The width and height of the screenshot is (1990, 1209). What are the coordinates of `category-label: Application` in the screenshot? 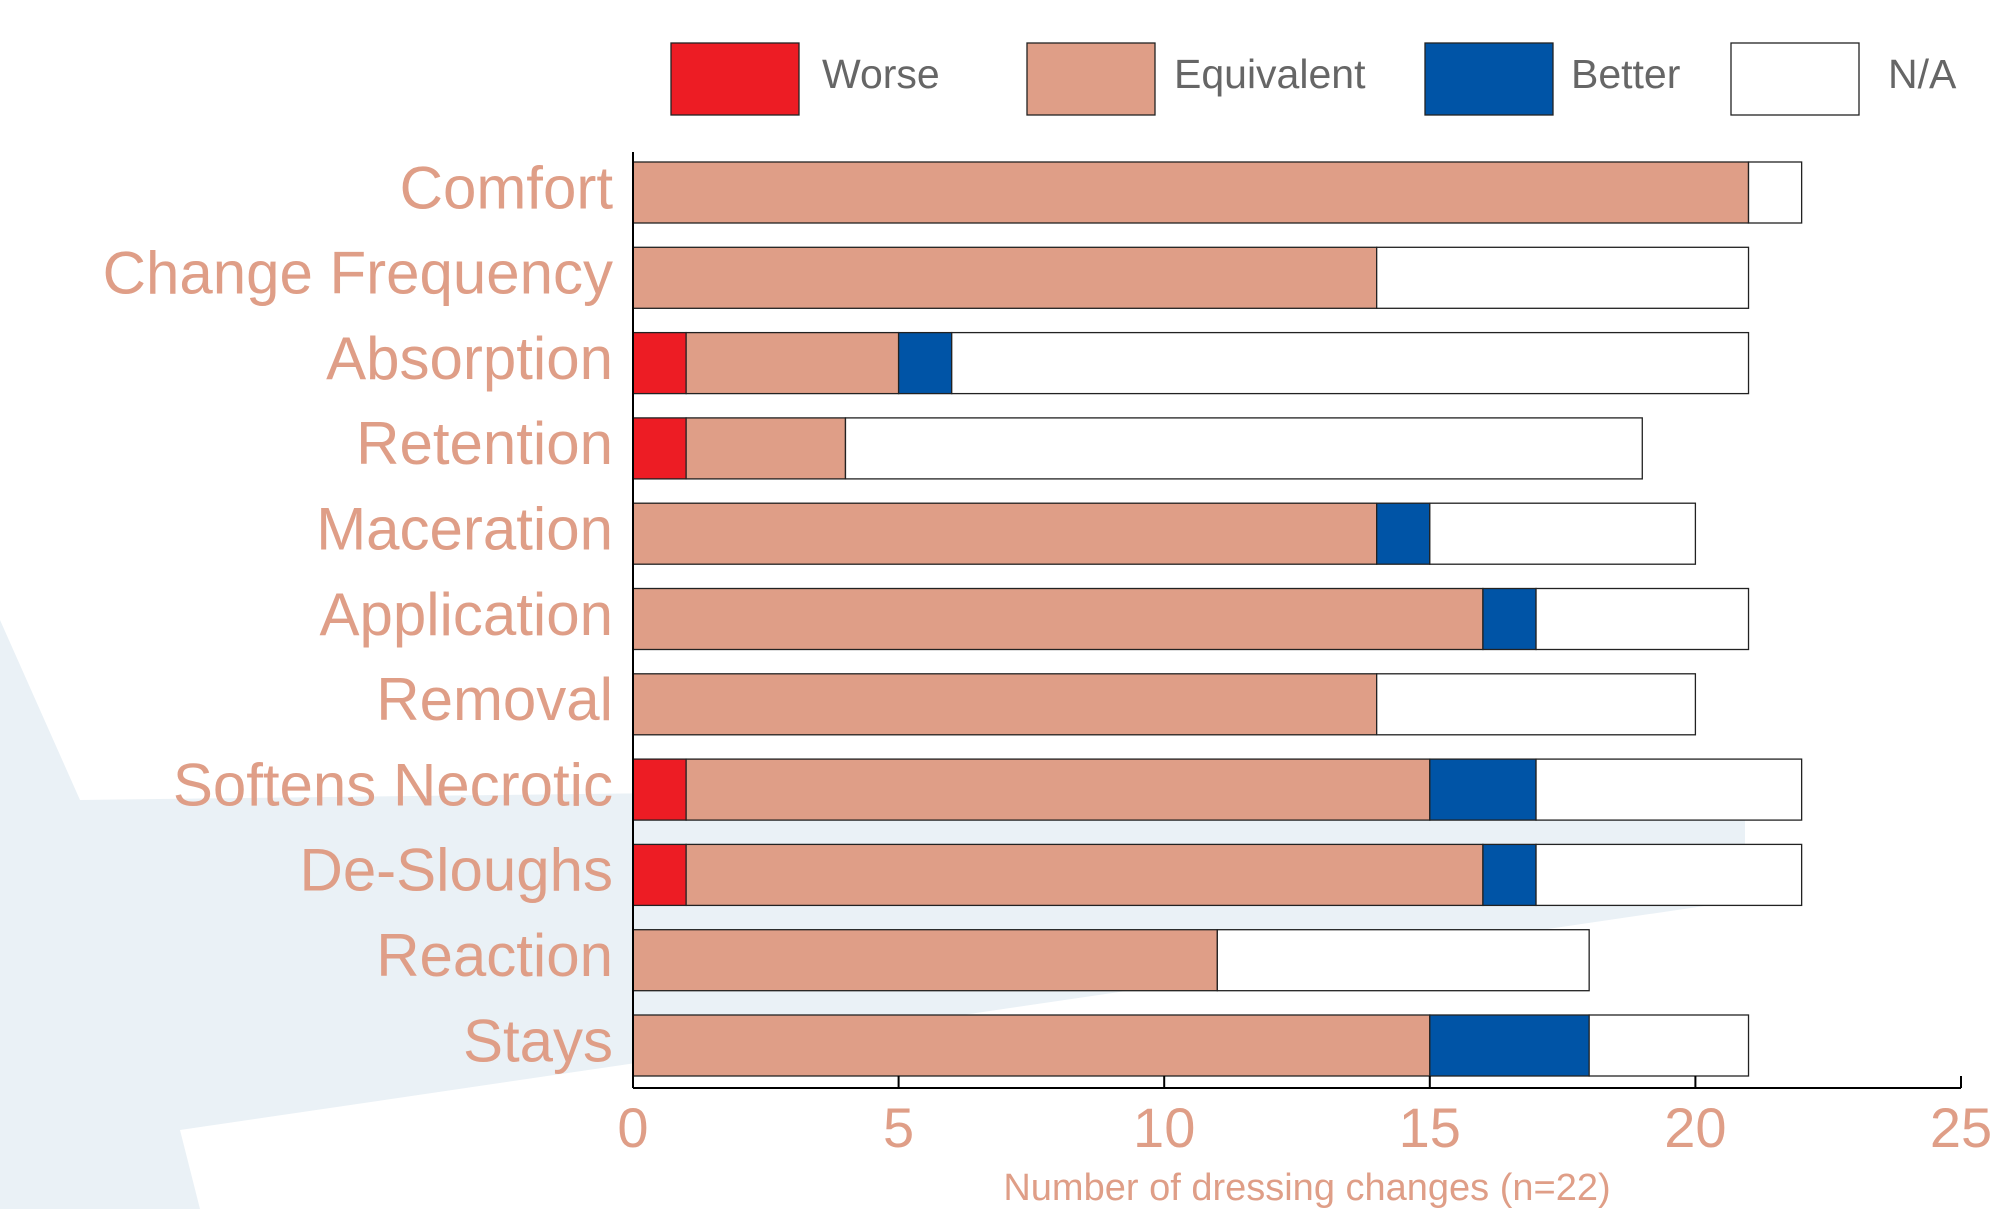 It's located at (466, 614).